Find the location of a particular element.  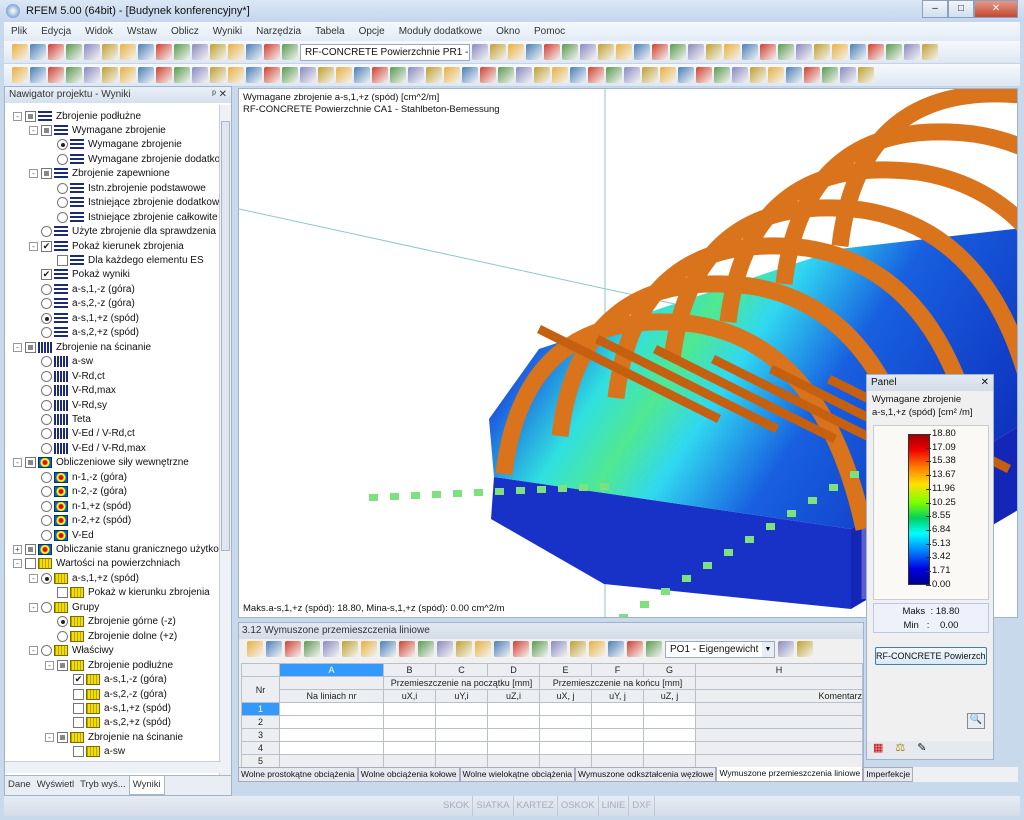

tree-item: n-1,-z (góra) is located at coordinates (78, 477).